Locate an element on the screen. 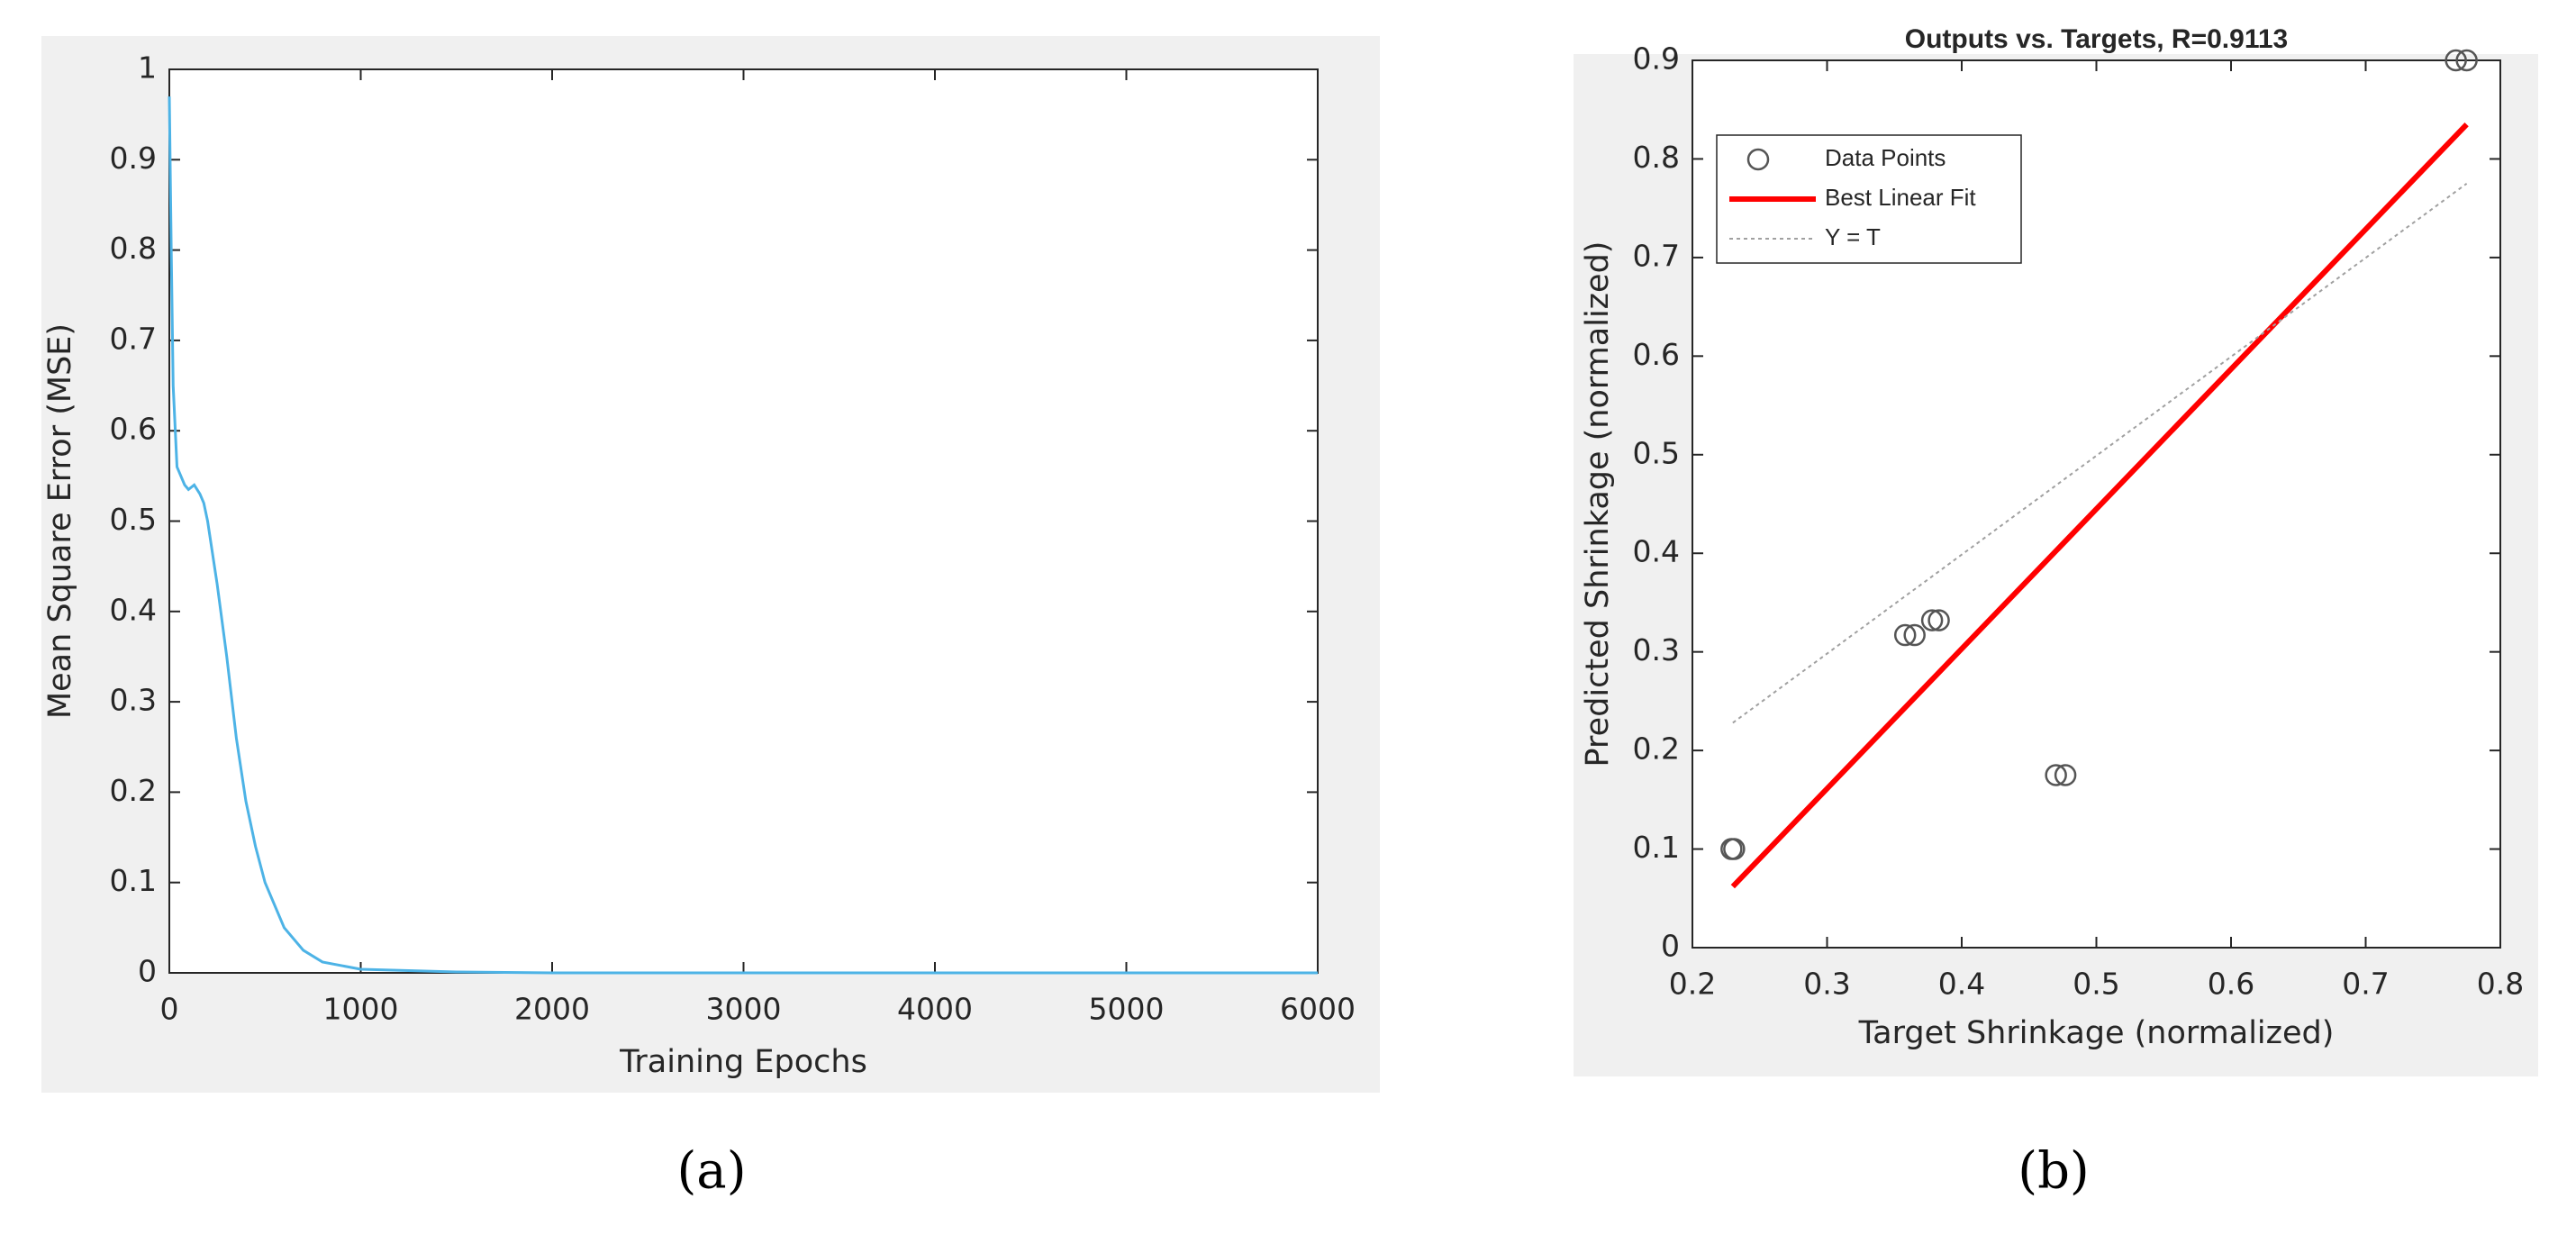 The width and height of the screenshot is (2576, 1244). x-tick-label: 5000 is located at coordinates (1127, 1009).